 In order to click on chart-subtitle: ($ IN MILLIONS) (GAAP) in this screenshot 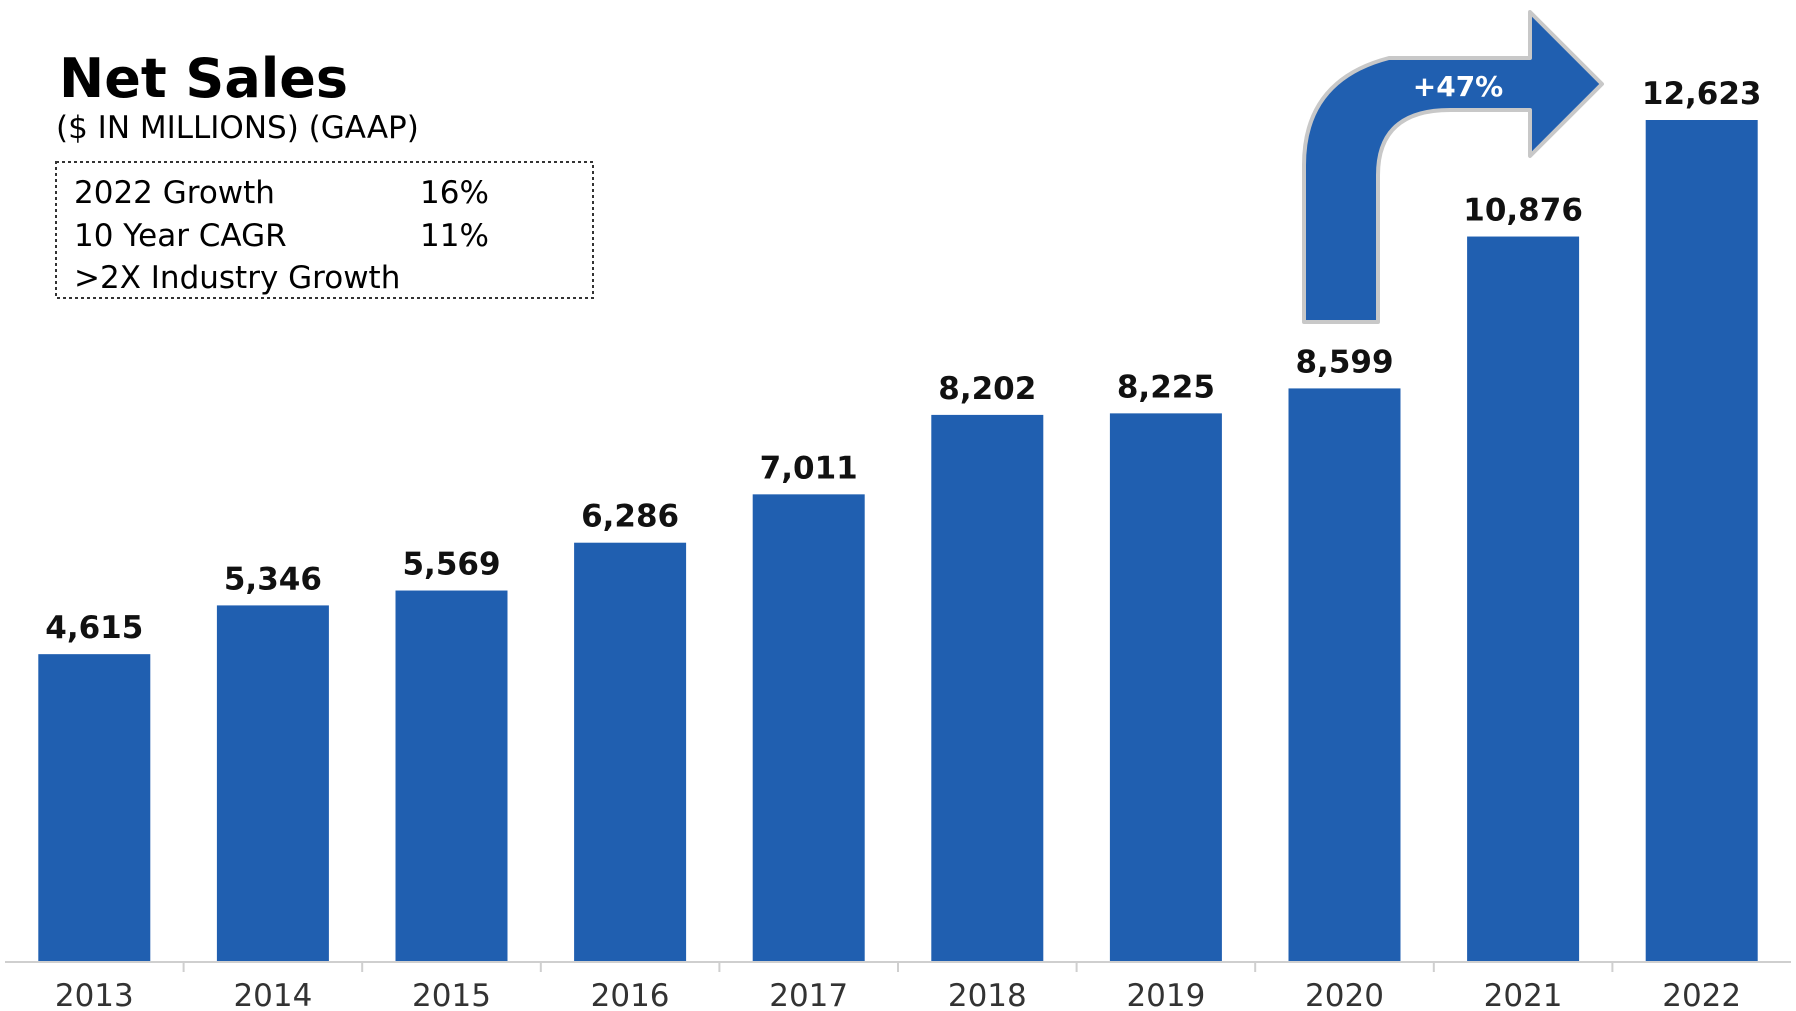, I will do `click(237, 128)`.